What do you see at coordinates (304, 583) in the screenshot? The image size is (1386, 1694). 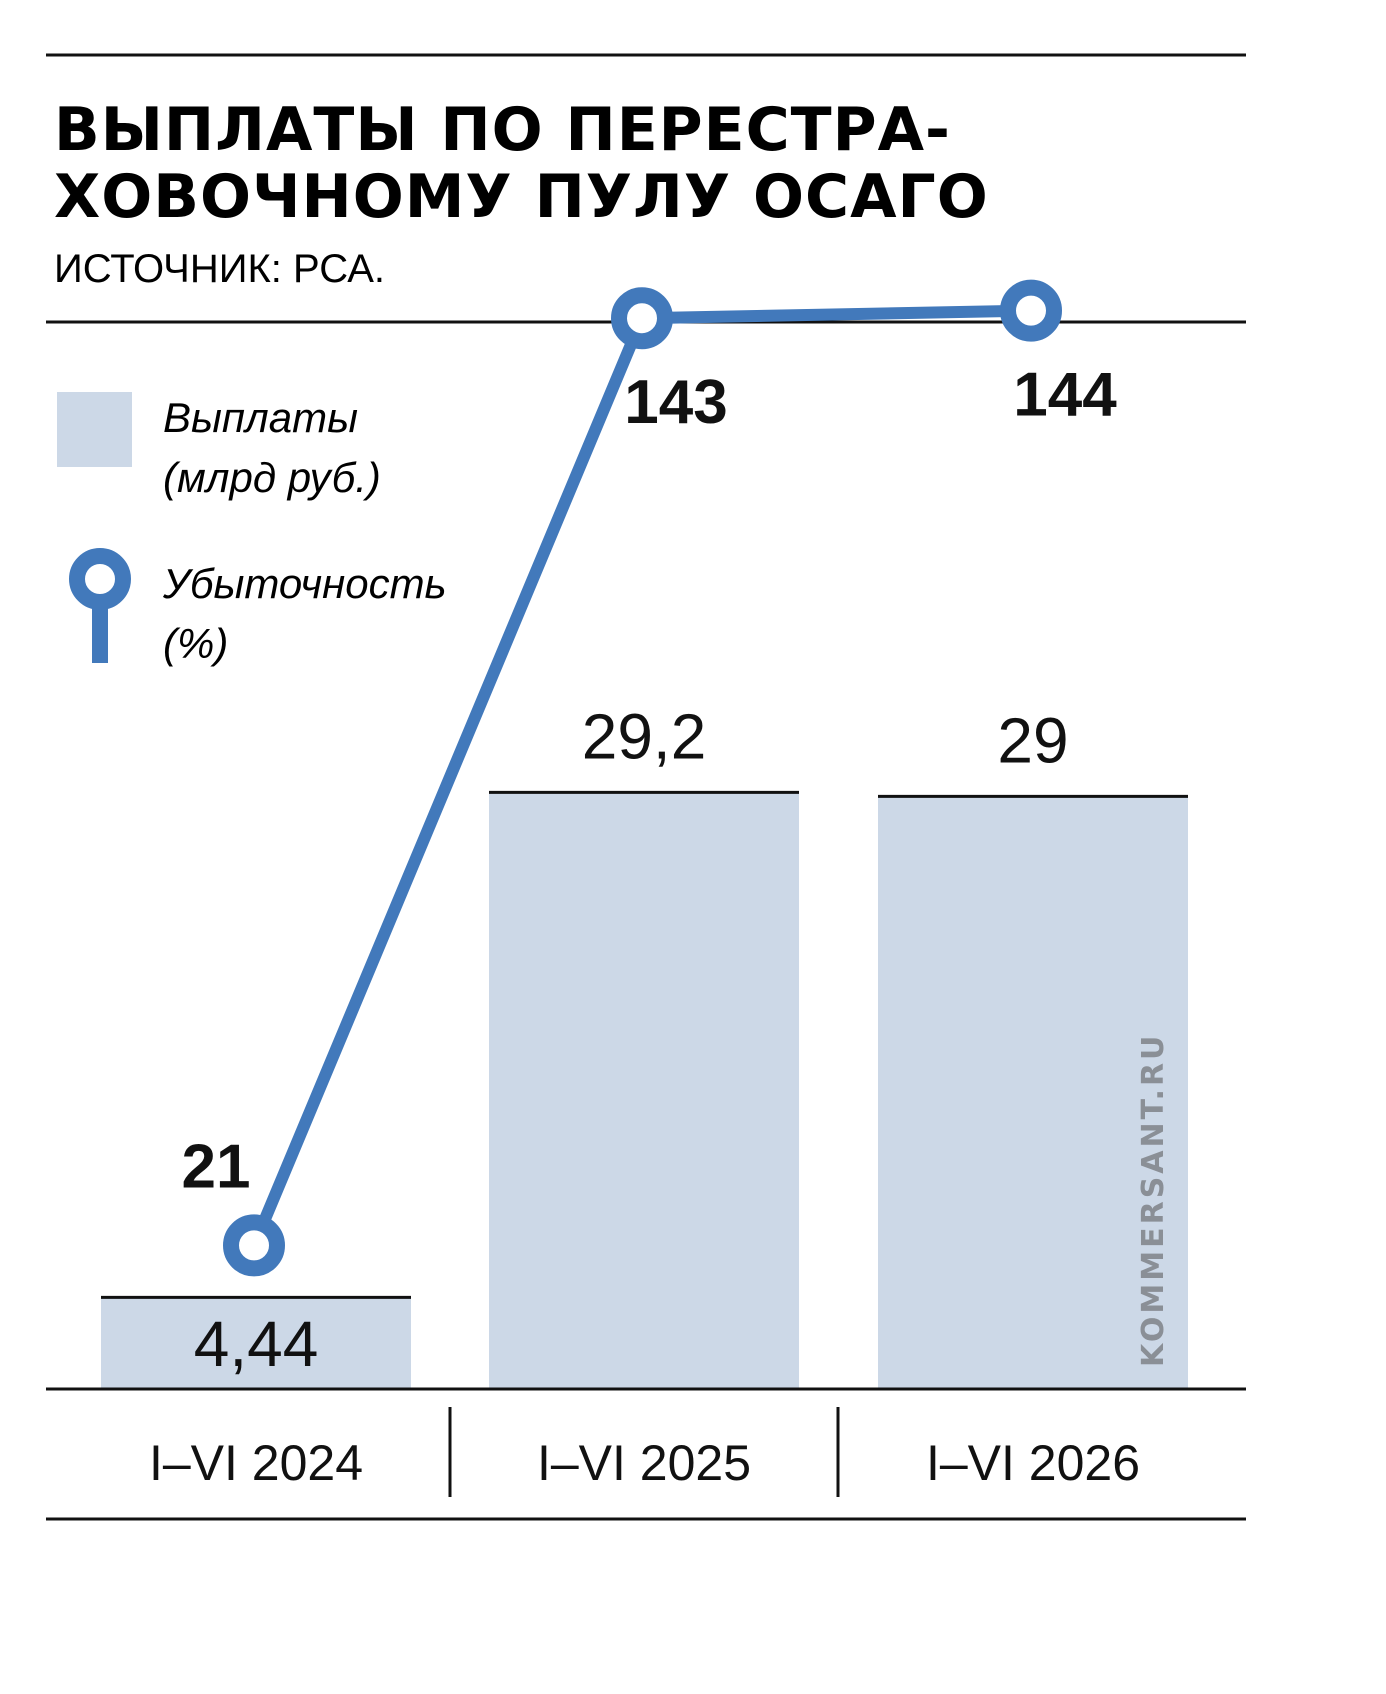 I see `legend-line-label-line1: Убыточность` at bounding box center [304, 583].